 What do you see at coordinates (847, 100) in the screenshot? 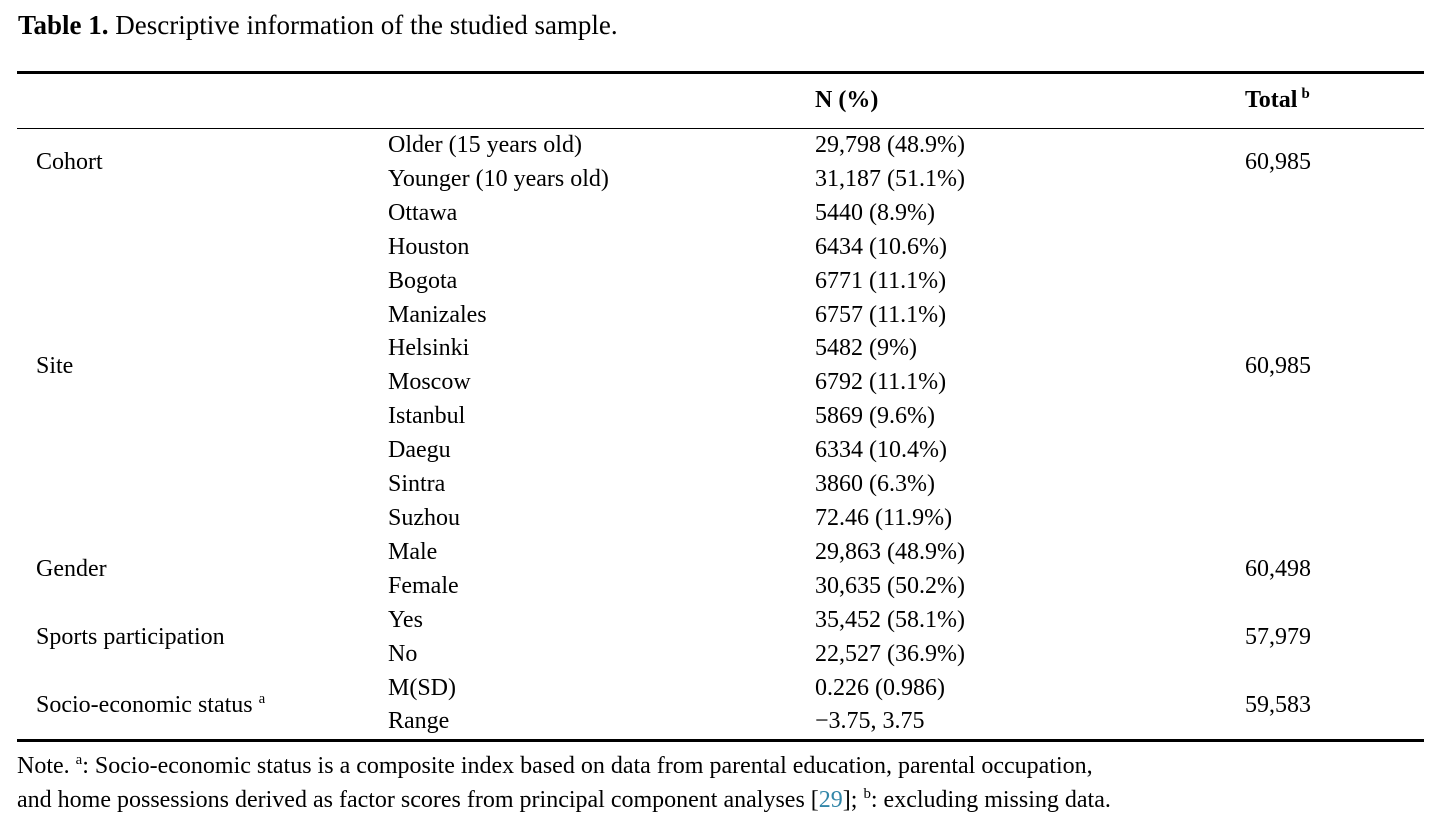
I see `header-n-pct: N (%)` at bounding box center [847, 100].